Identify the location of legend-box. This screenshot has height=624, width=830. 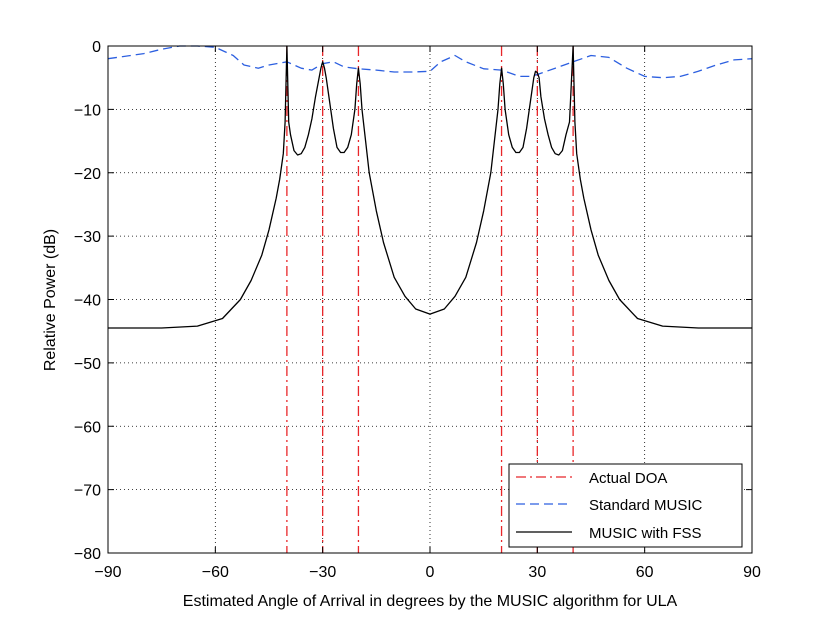
(625, 505).